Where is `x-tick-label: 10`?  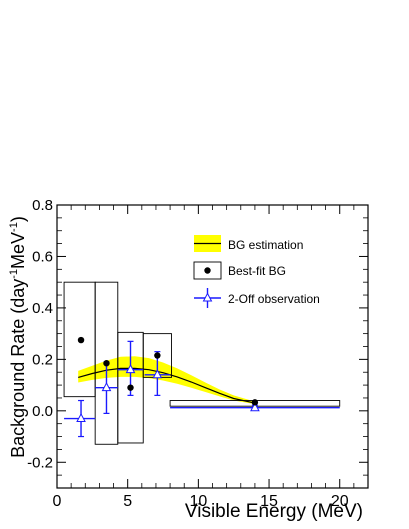 x-tick-label: 10 is located at coordinates (198, 501).